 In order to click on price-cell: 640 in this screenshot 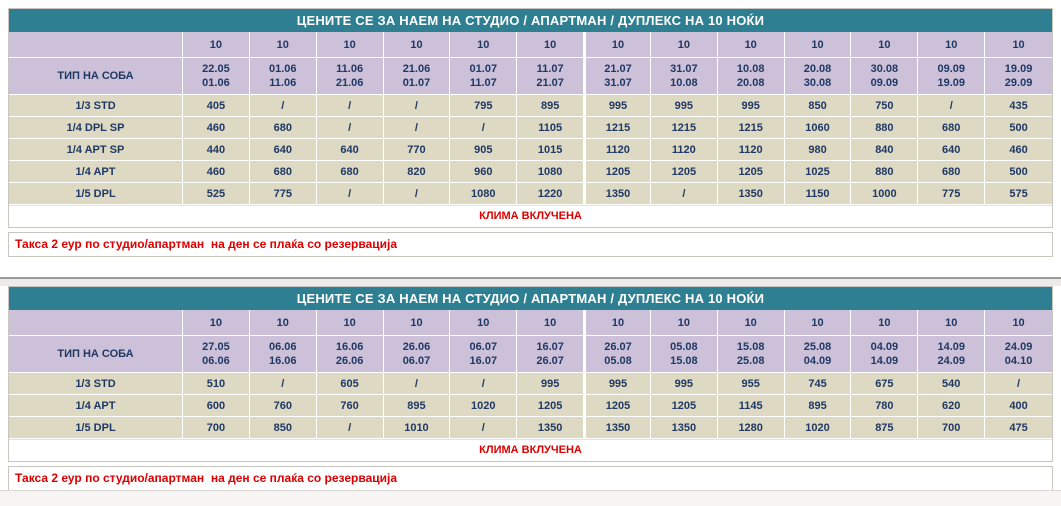, I will do `click(952, 150)`.